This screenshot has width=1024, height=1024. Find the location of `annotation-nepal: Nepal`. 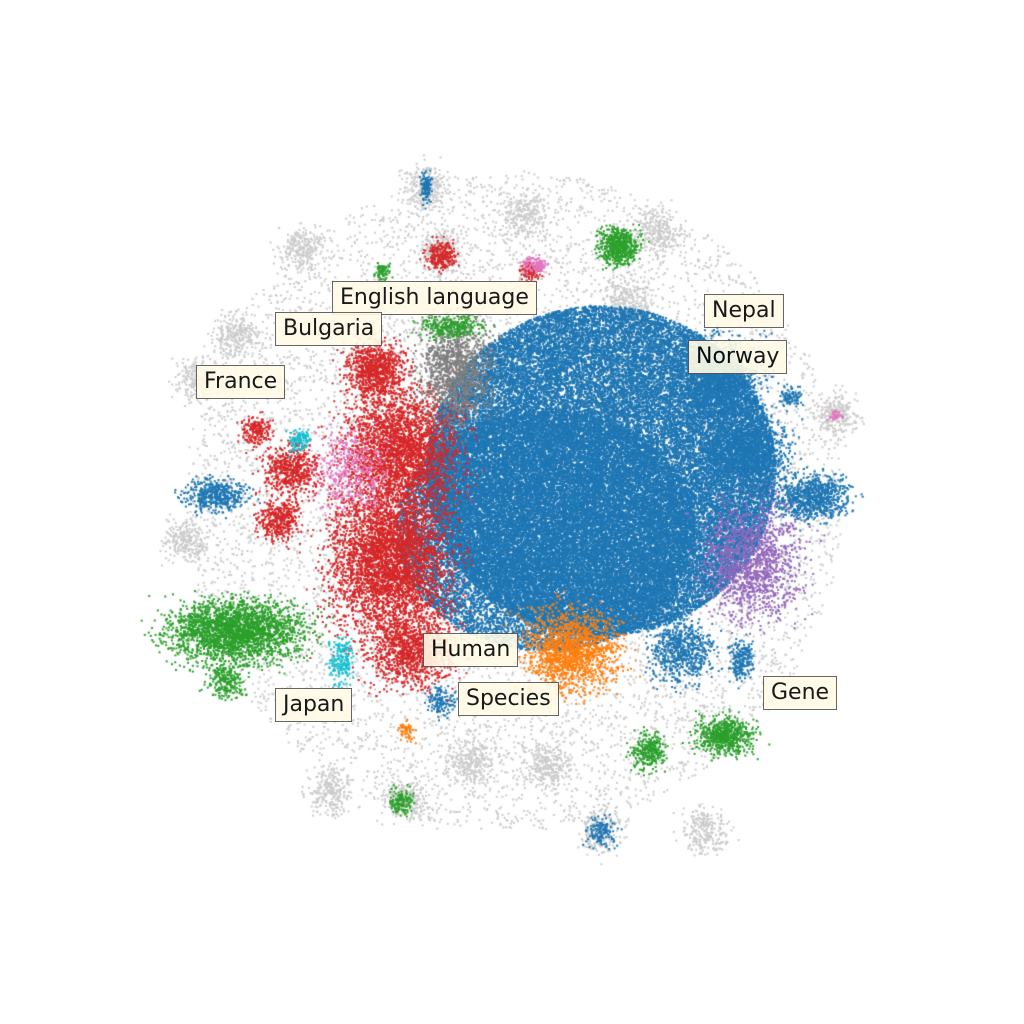

annotation-nepal: Nepal is located at coordinates (744, 311).